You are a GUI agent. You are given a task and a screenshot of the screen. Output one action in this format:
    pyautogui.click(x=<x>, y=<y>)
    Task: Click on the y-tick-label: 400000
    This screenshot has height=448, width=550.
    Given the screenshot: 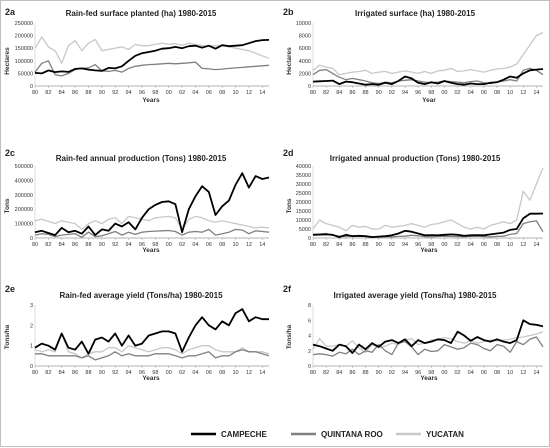 What is the action you would take?
    pyautogui.click(x=24, y=181)
    